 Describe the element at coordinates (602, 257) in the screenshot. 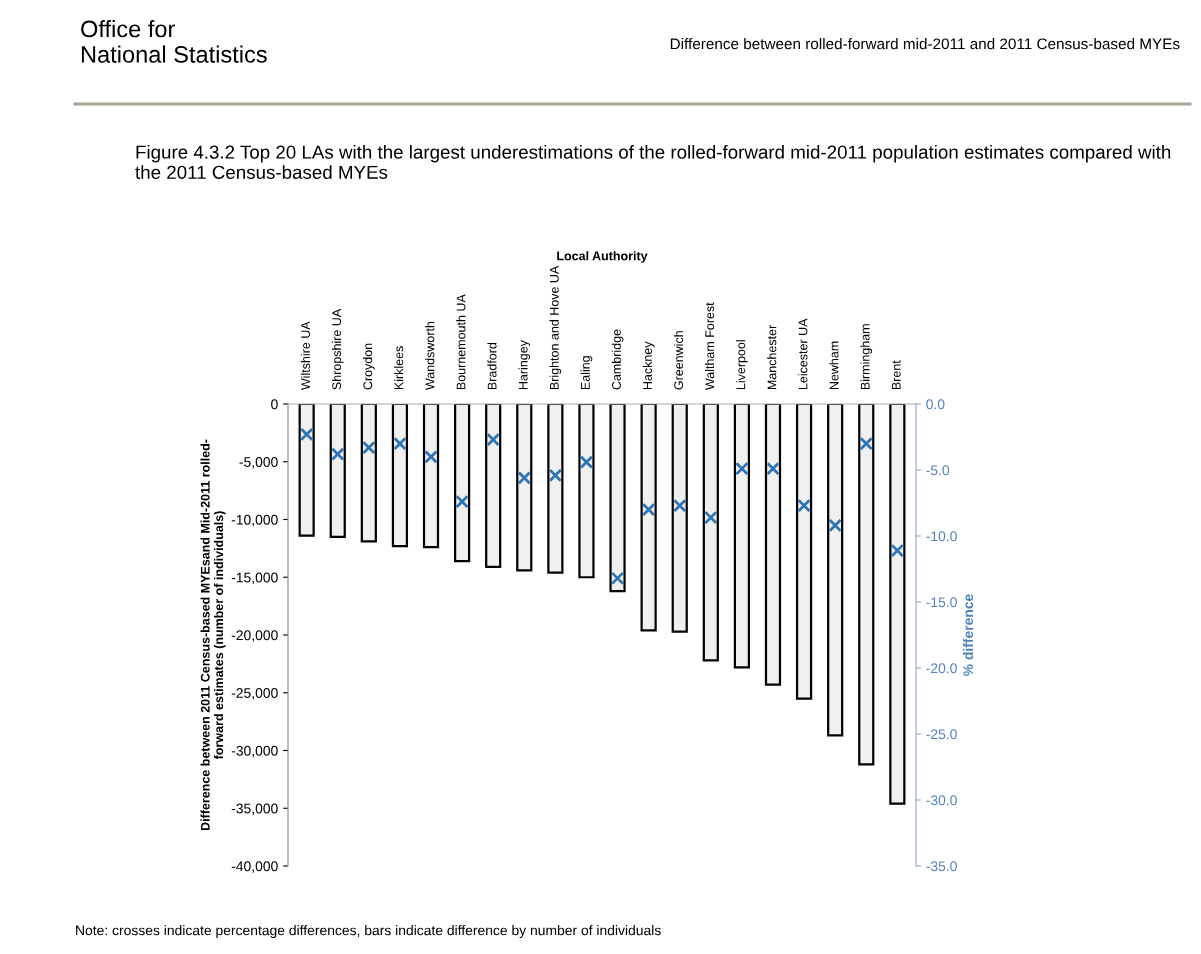

I see `x-axis-title: Local Authority` at that location.